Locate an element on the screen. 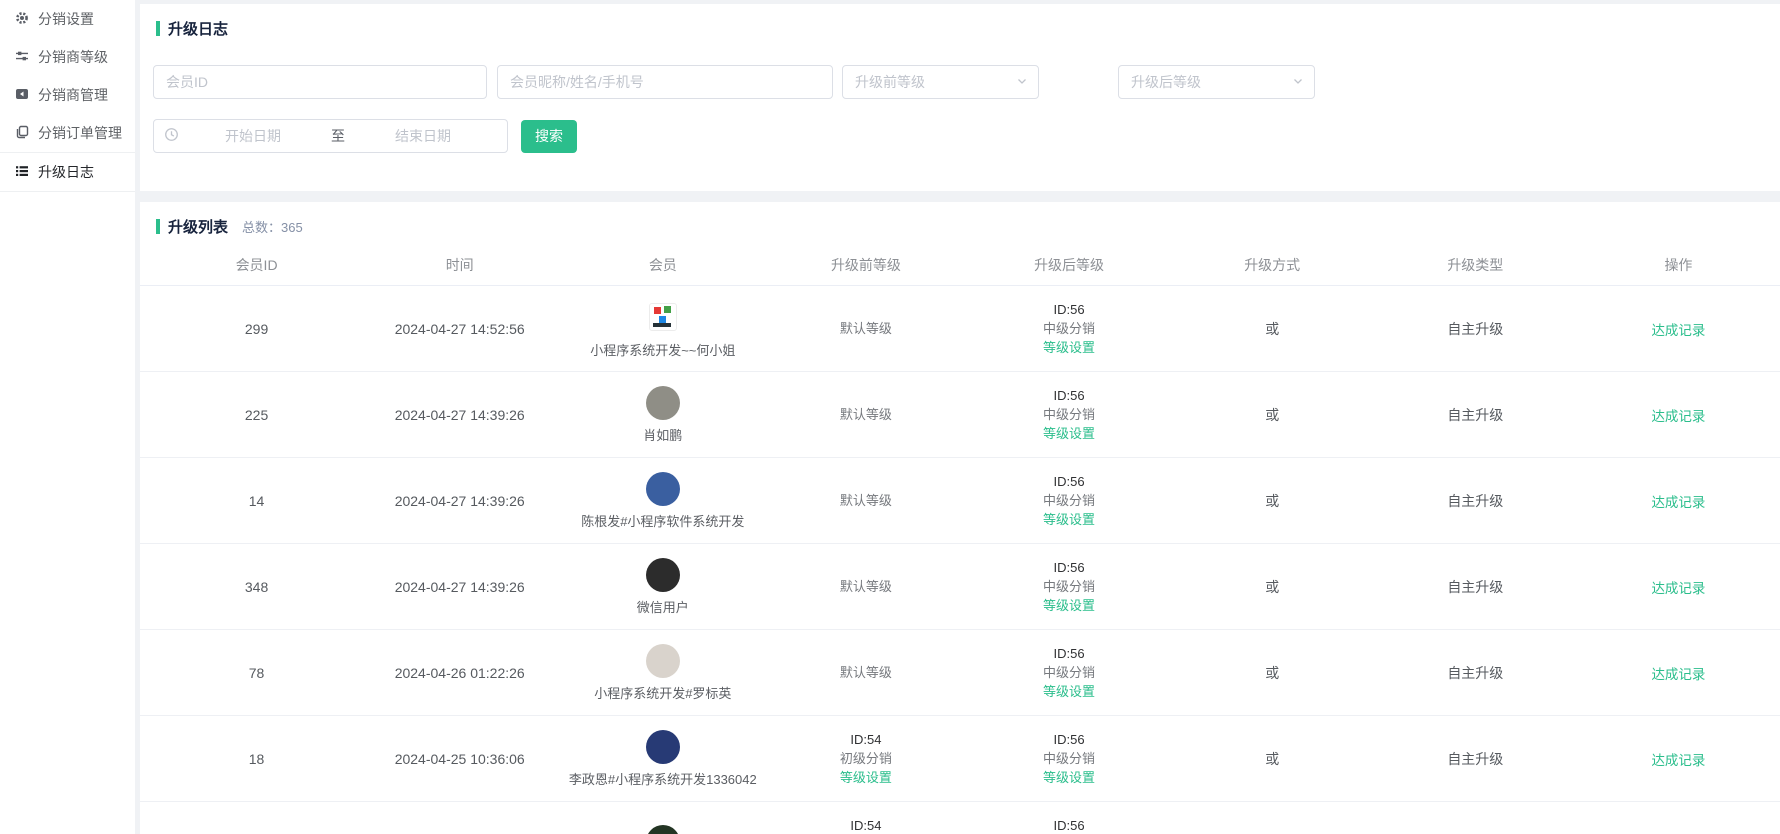 The height and width of the screenshot is (834, 1780). member-name: 小程序系统开发#罗标英 is located at coordinates (663, 693).